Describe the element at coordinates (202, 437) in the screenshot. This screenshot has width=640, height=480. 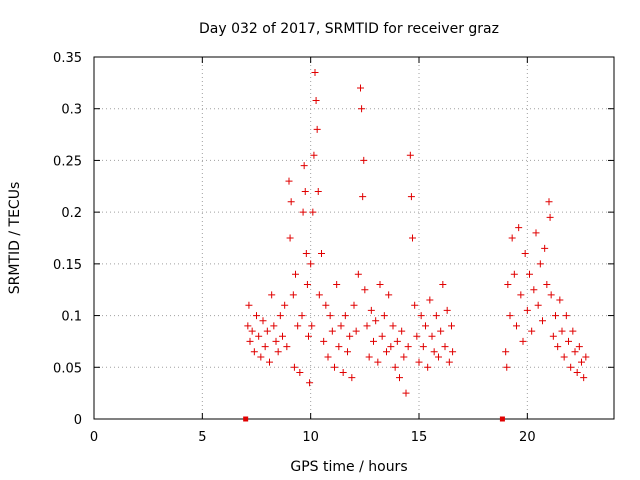
I see `x-tick-label: 5` at that location.